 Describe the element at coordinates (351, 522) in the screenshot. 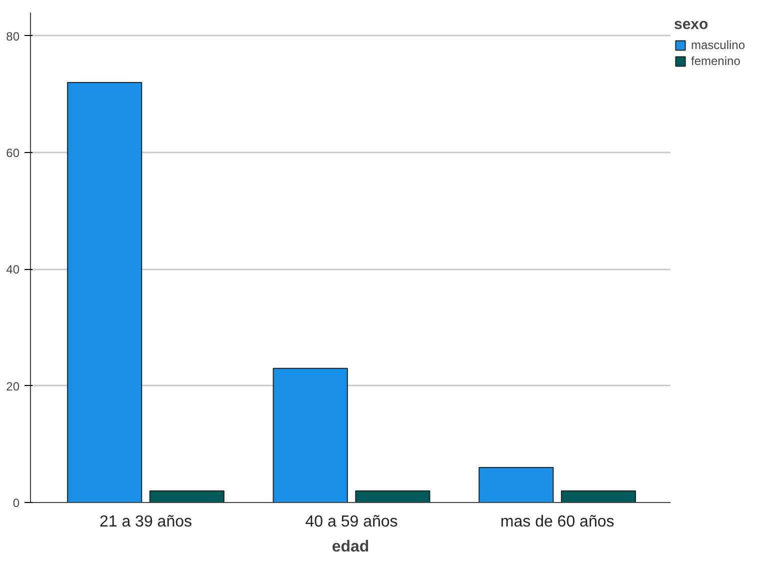

I see `x-tick-label: 40 a 59 años` at that location.